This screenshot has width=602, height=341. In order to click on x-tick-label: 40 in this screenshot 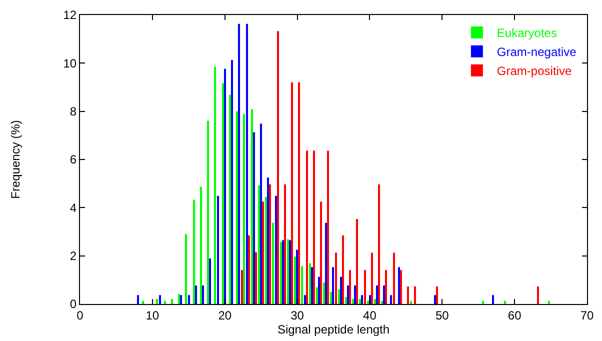, I will do `click(370, 315)`.